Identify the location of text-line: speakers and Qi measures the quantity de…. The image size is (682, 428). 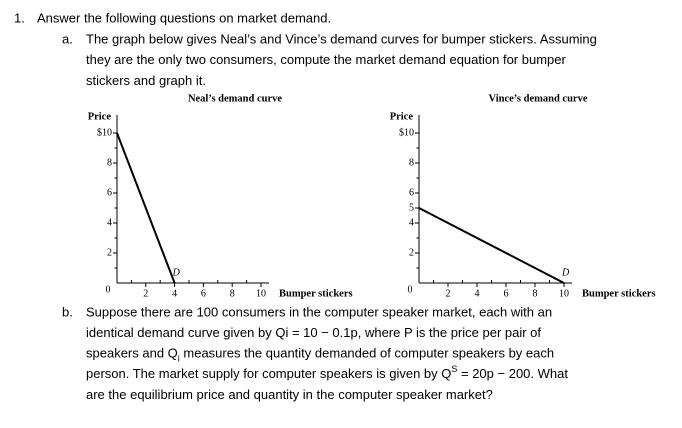
(320, 355).